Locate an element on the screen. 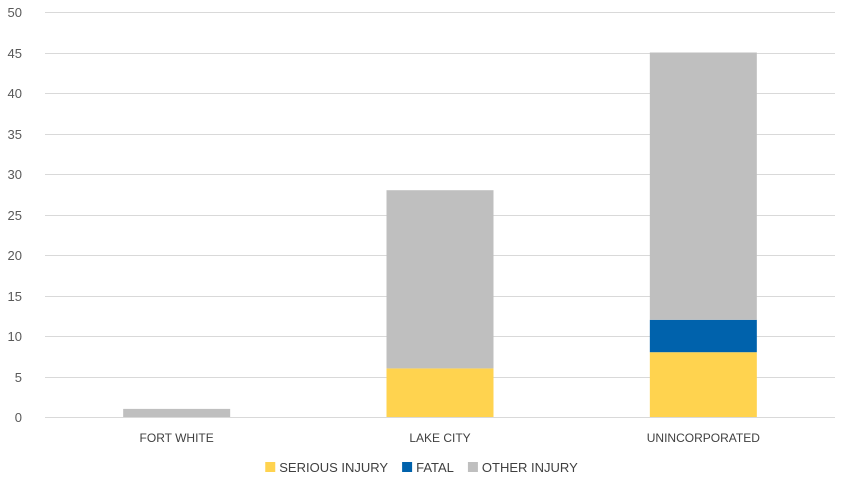 The height and width of the screenshot is (485, 843). x-category-label: UNINCORPORATED is located at coordinates (703, 438).